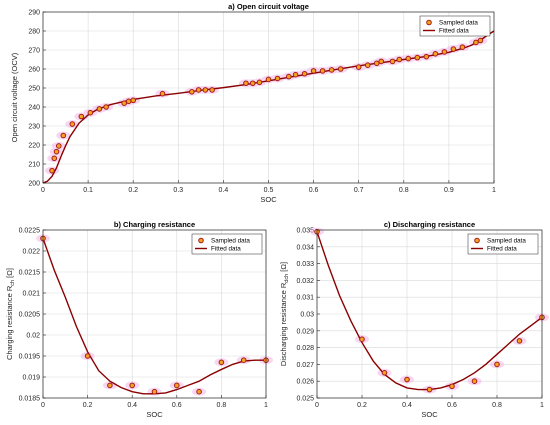 This screenshot has width=550, height=425. Describe the element at coordinates (305, 399) in the screenshot. I see `plot-c-y-tick-label: 0.025` at that location.